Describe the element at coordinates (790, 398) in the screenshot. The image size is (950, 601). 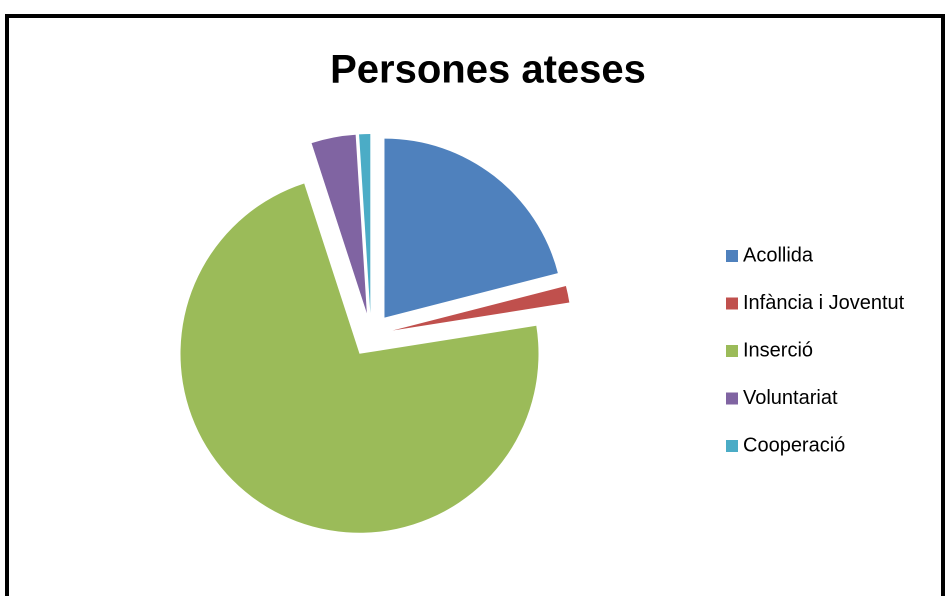
I see `legend-label: Voluntariat` at that location.